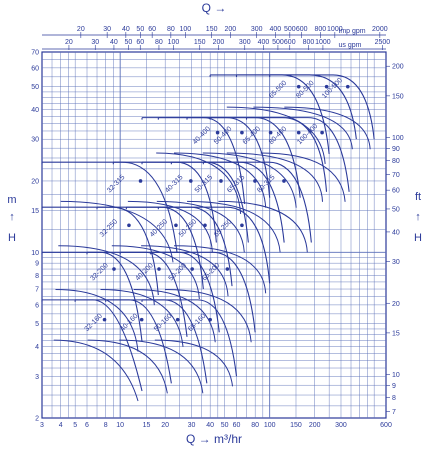  I want to click on y-left-tick-label: 15, so click(35, 211).